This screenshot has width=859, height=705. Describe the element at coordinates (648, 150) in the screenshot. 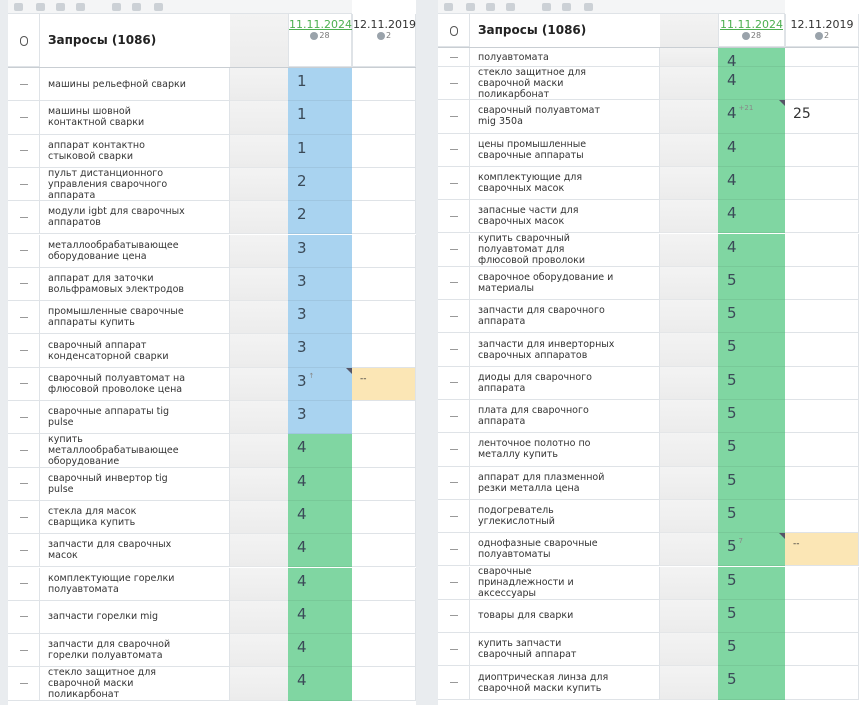

I see `table-row: цены промышленные сварочные аппараты 4` at that location.